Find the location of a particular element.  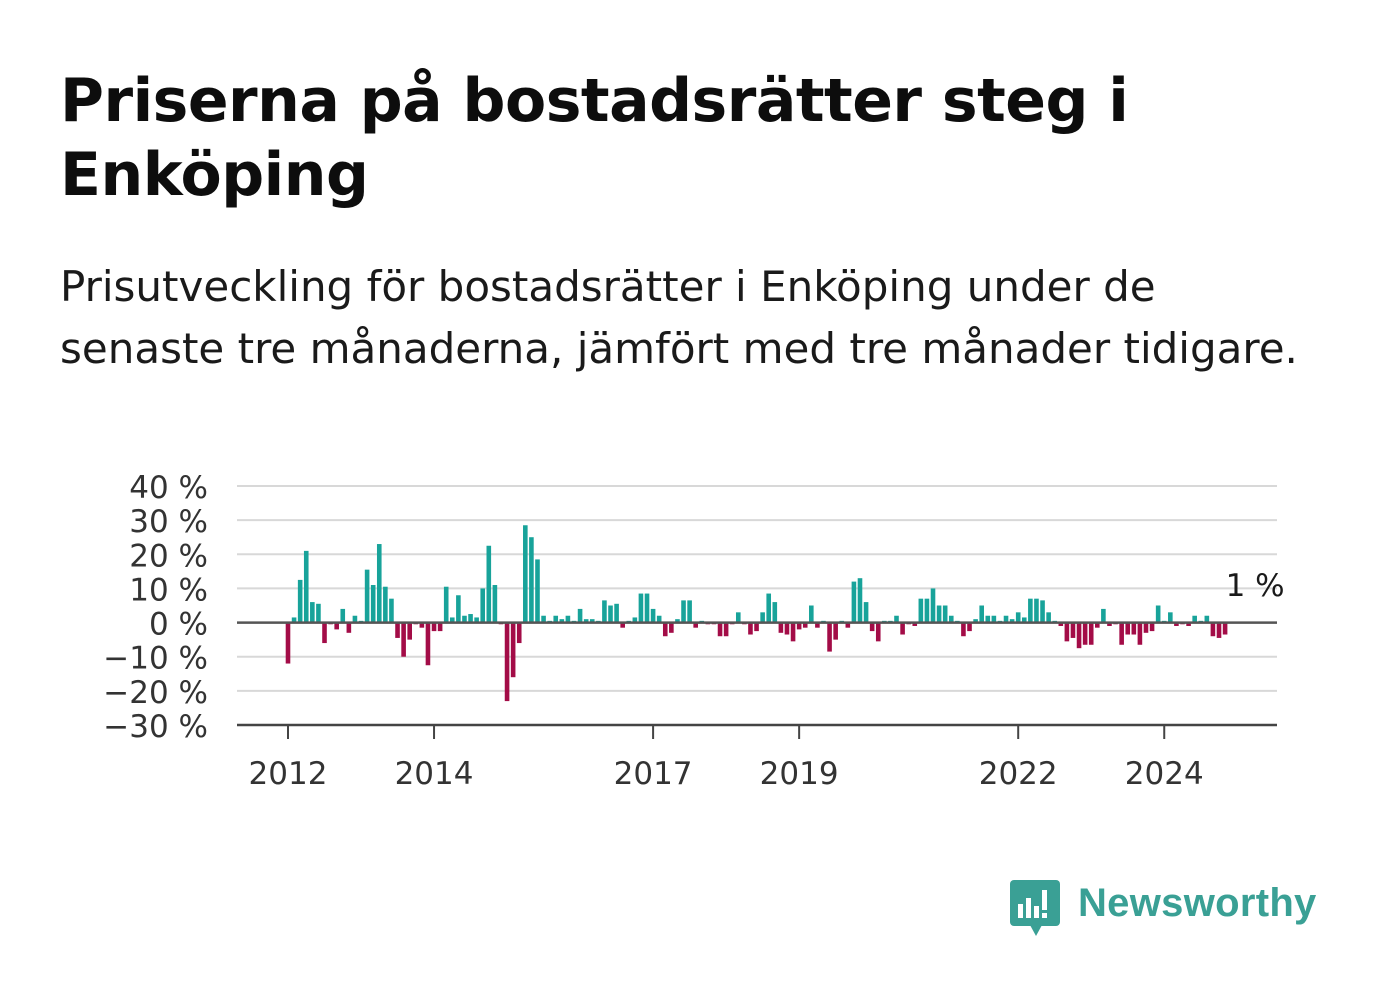

x-tick-label: 2017 is located at coordinates (653, 774).